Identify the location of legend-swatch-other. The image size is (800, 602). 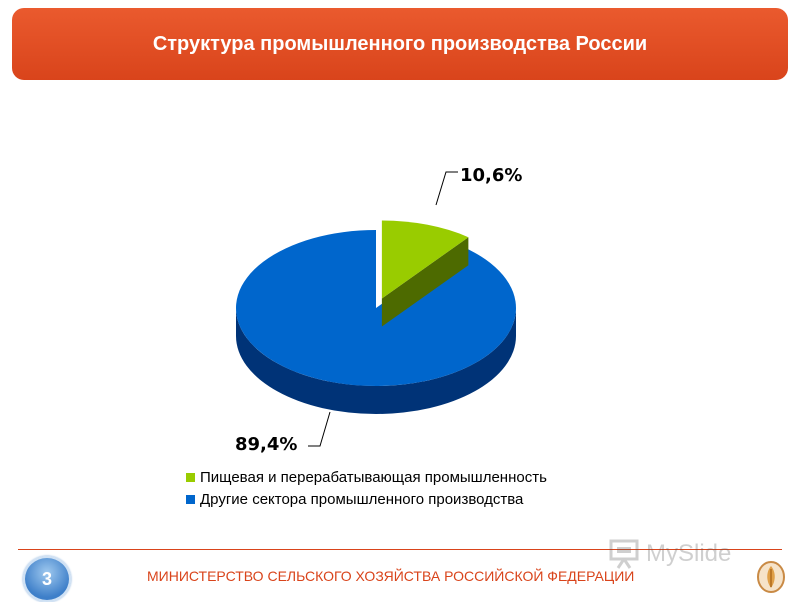
(190, 499).